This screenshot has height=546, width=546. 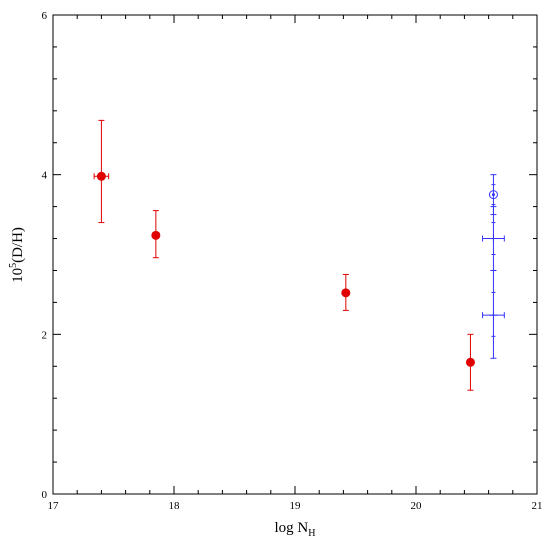 I want to click on y-axis-label: 105(D/H), so click(x=17, y=255).